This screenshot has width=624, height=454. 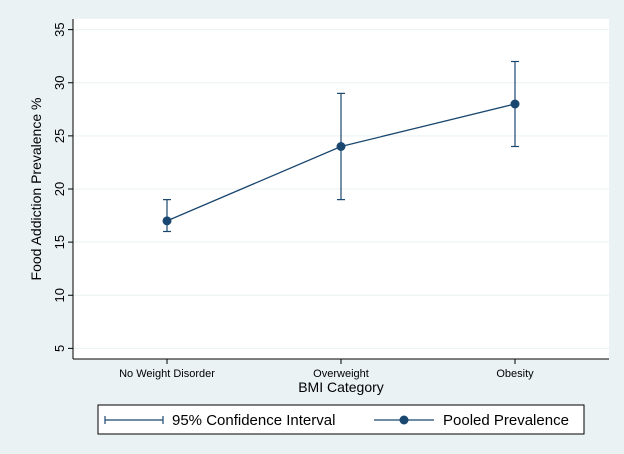 I want to click on legend-pp-marker, so click(x=404, y=420).